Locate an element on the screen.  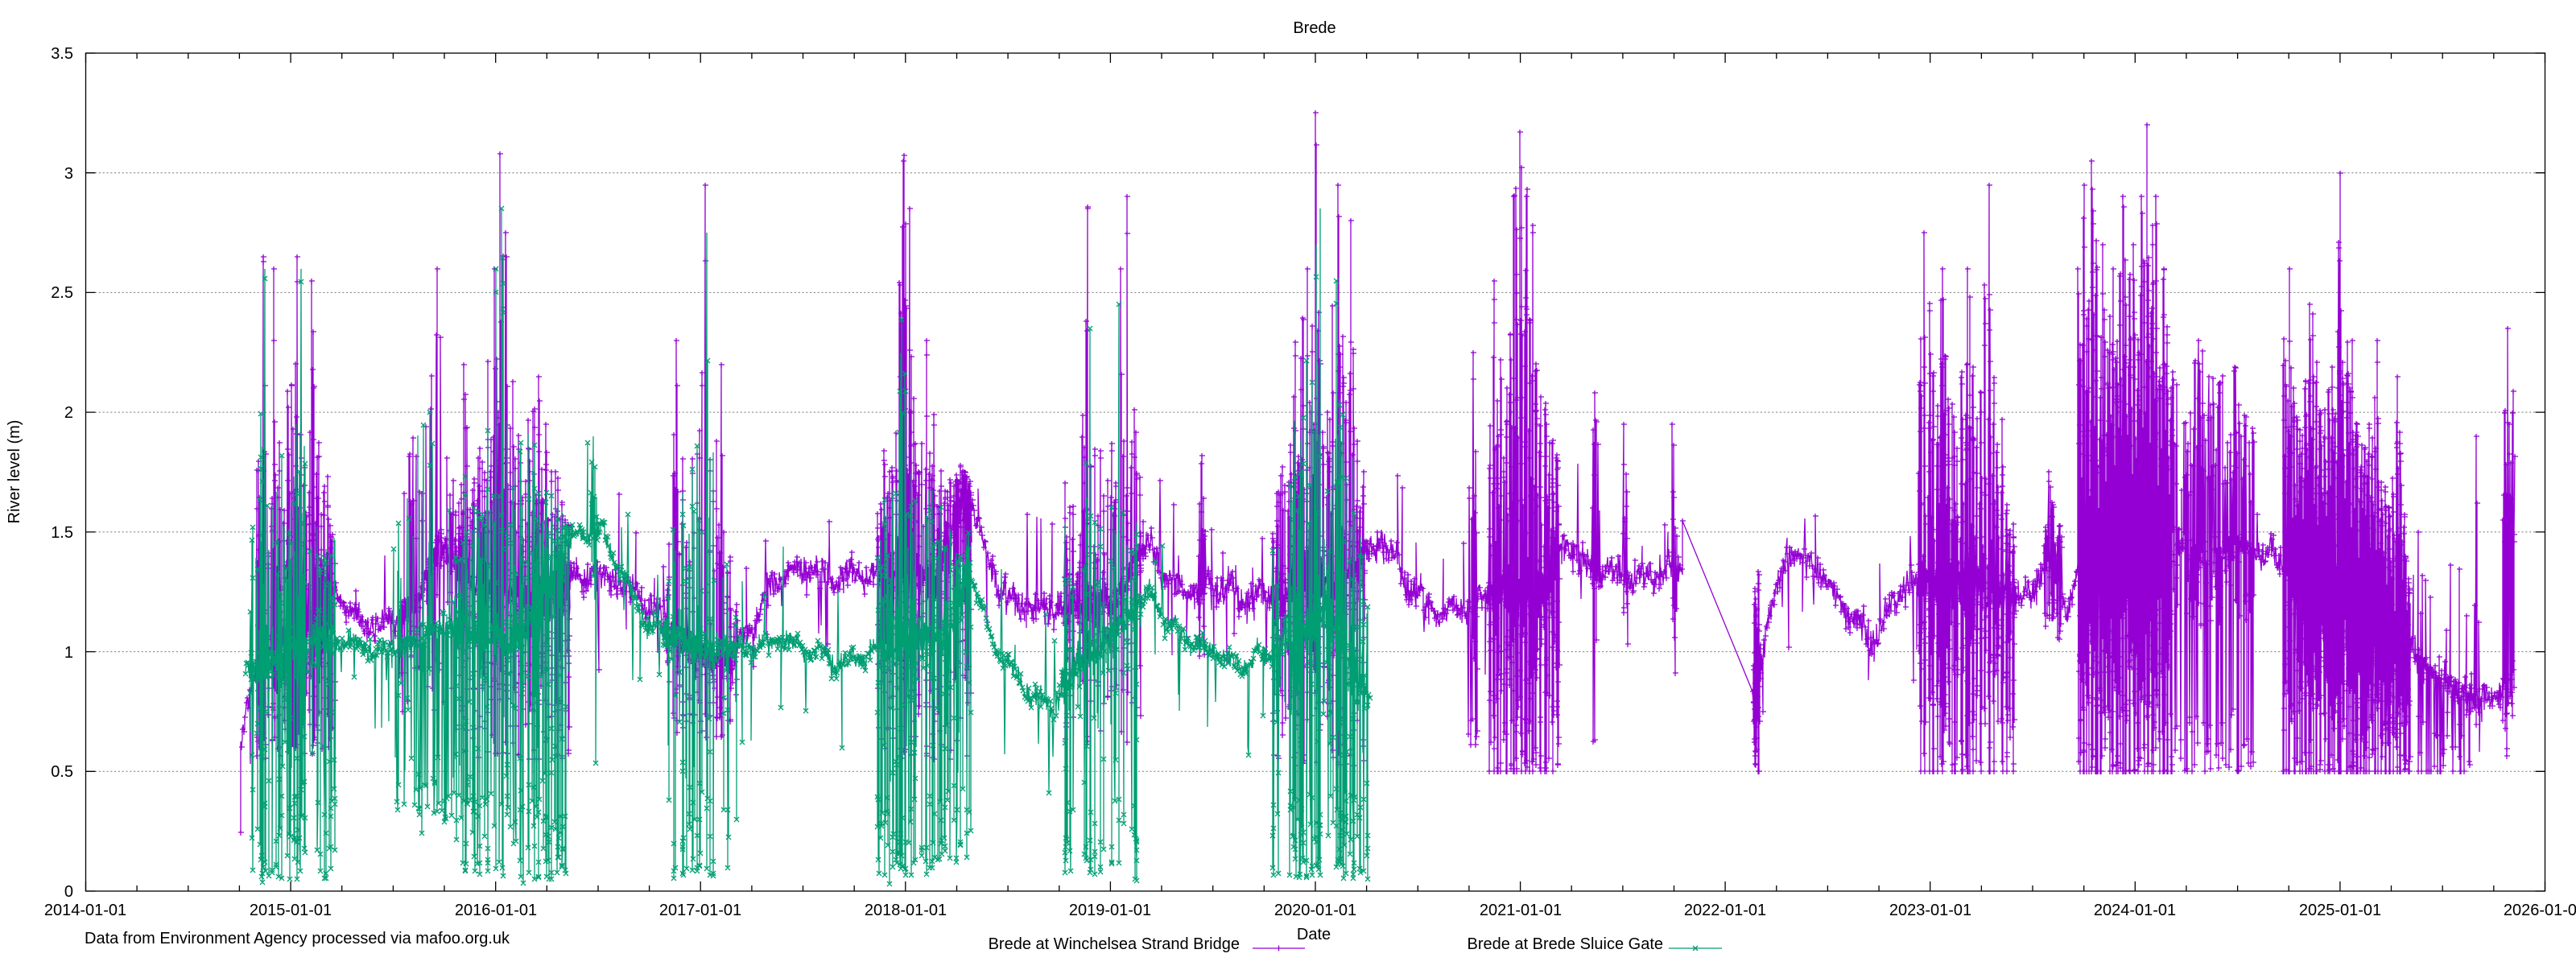
svg-text: Brede is located at coordinates (1314, 28).